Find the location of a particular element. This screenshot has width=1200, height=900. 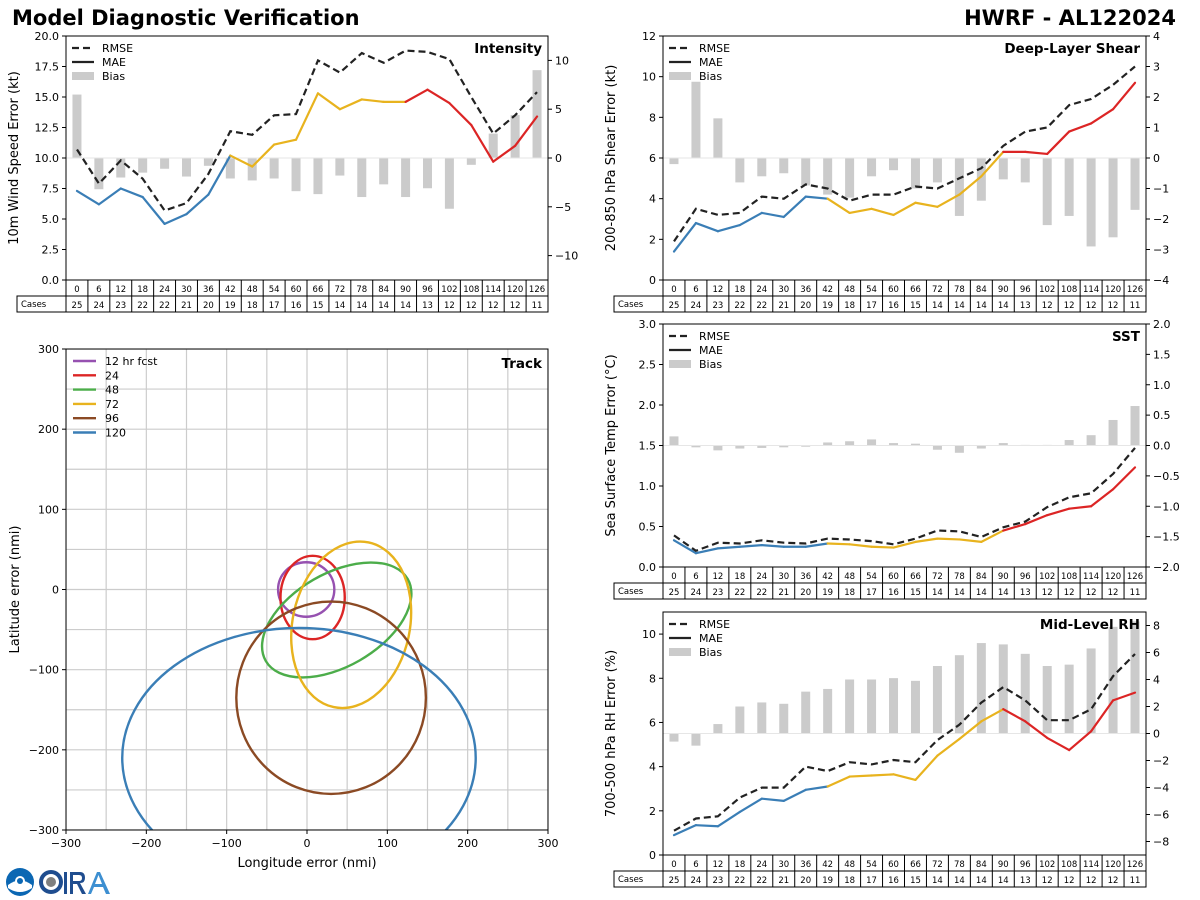

intensity-case-count: 15 is located at coordinates (318, 306).